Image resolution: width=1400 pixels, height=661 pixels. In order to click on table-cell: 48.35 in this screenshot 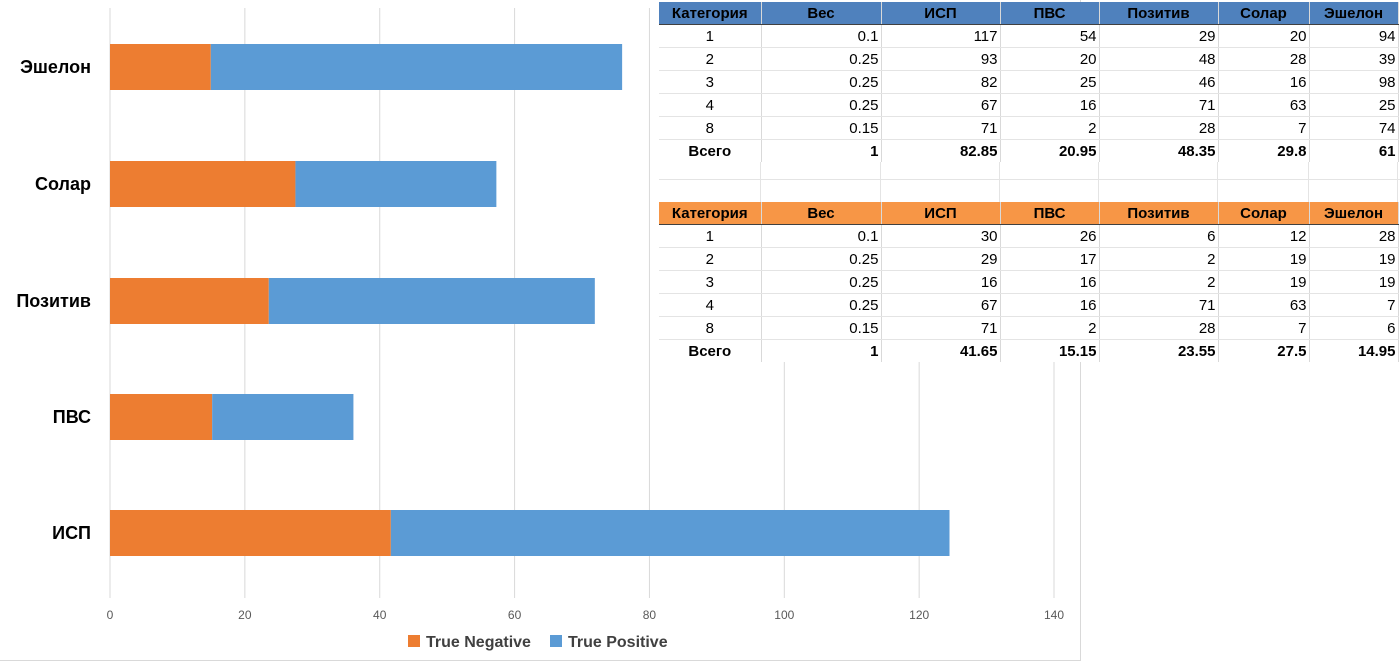, I will do `click(1159, 150)`.